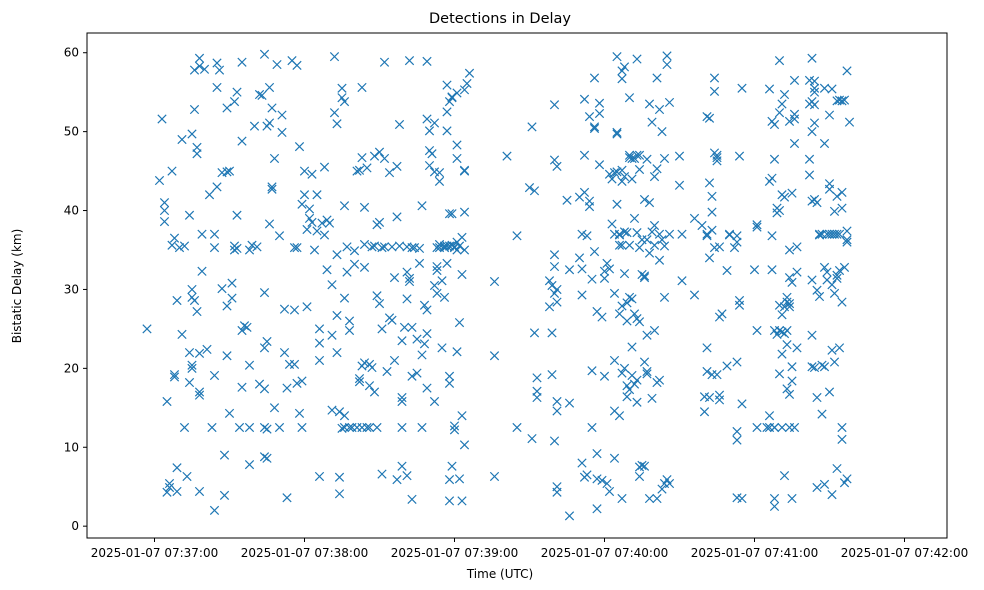  I want to click on x-tick-label: 2025-01-07 07:40:00, so click(604, 553).